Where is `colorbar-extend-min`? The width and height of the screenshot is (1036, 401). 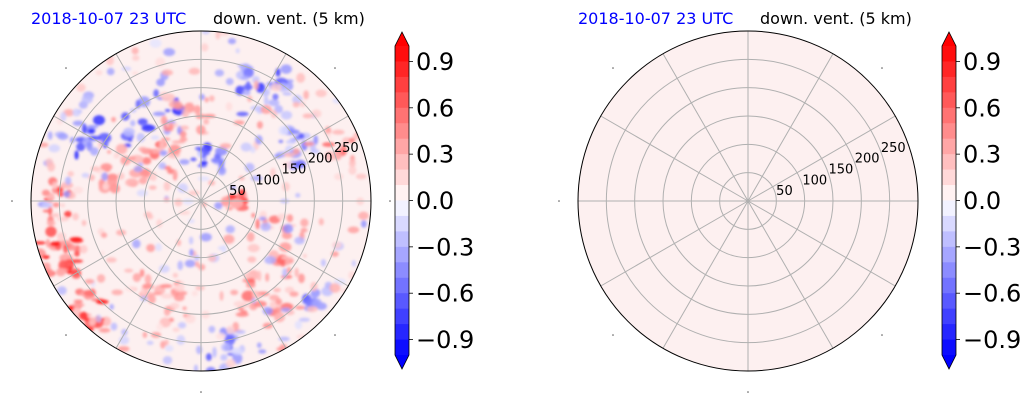 colorbar-extend-min is located at coordinates (949, 362).